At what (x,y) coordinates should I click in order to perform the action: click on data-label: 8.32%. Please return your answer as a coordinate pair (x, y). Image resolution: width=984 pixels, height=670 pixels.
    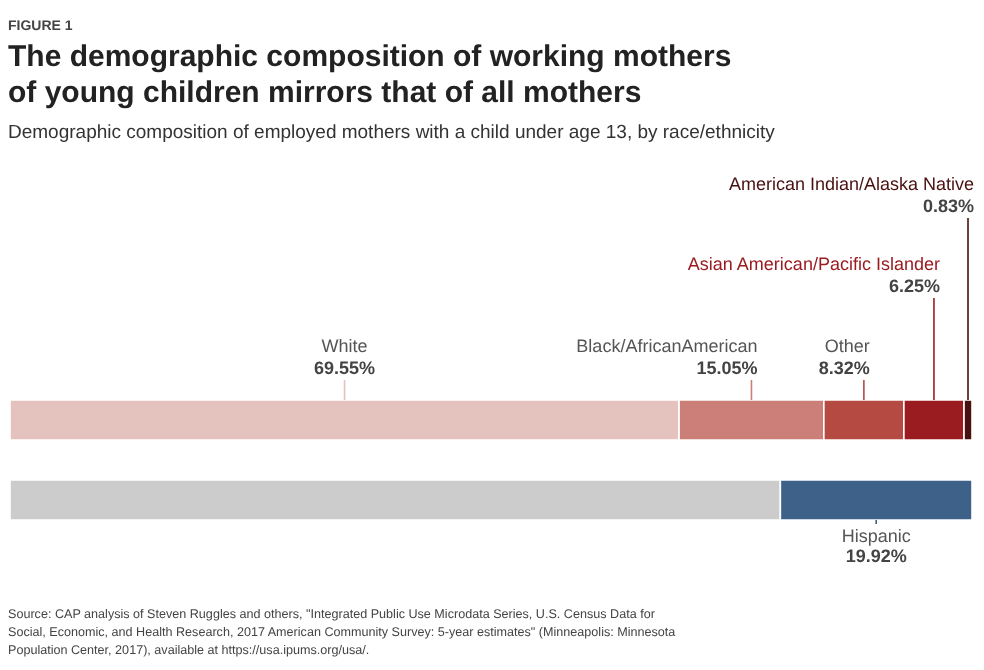
    Looking at the image, I should click on (844, 368).